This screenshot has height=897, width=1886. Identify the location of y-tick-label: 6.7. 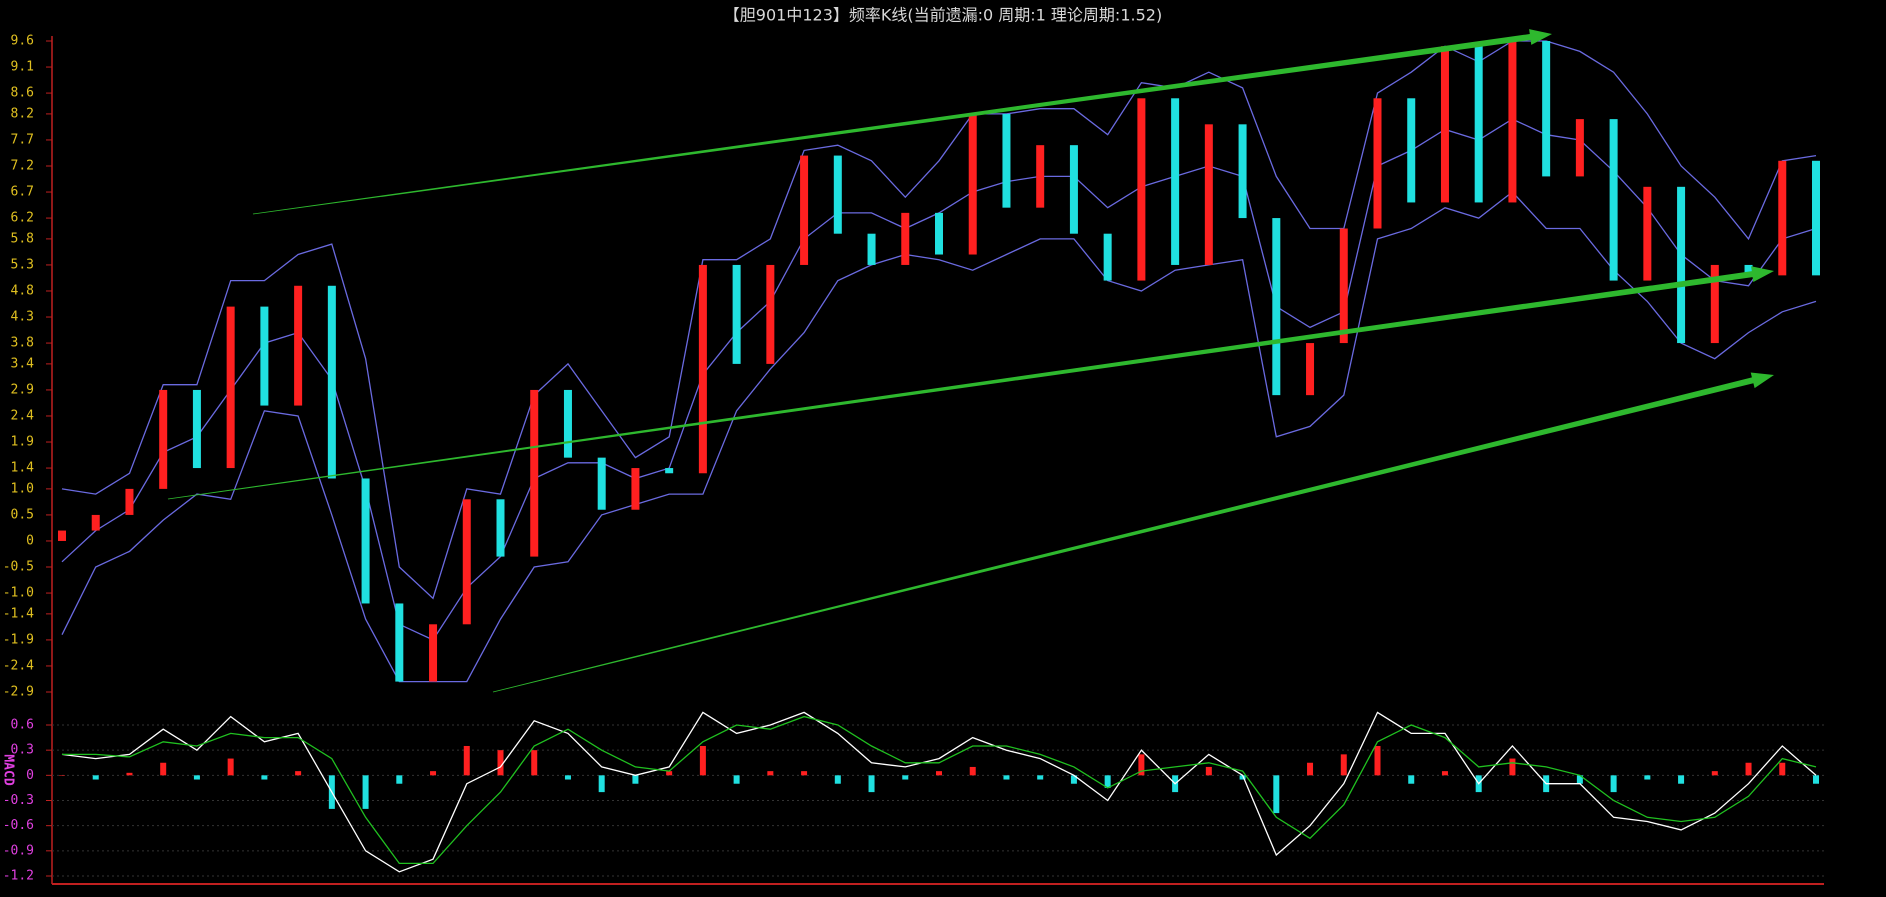
(22, 192).